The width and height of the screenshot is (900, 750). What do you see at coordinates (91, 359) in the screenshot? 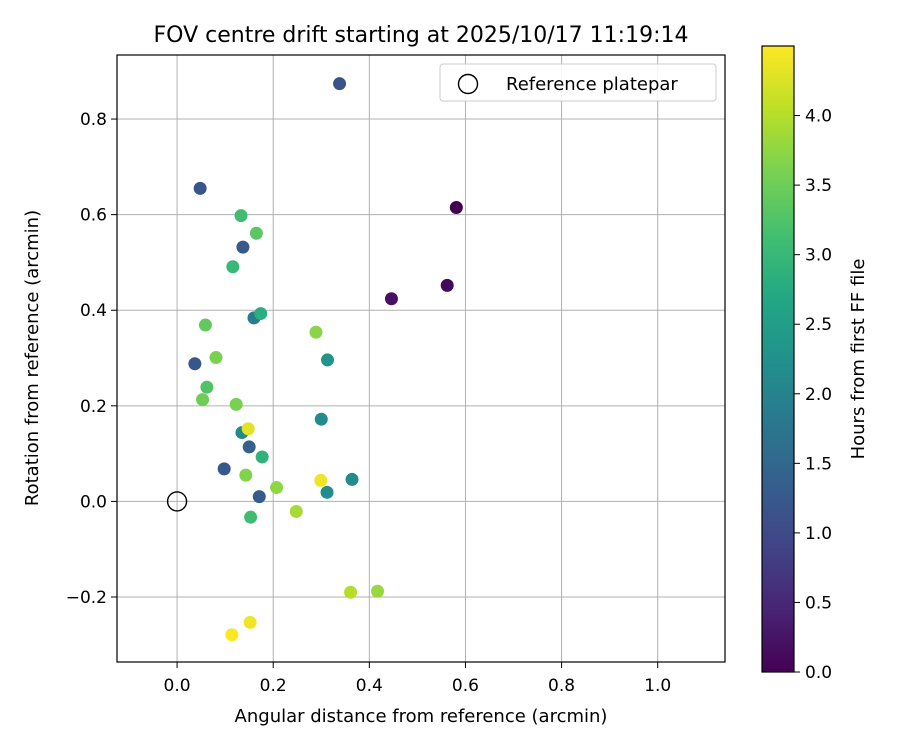
I see `y-axis-ticks: −0.2 0.0 0.2 0.4 0.6 0.8` at bounding box center [91, 359].